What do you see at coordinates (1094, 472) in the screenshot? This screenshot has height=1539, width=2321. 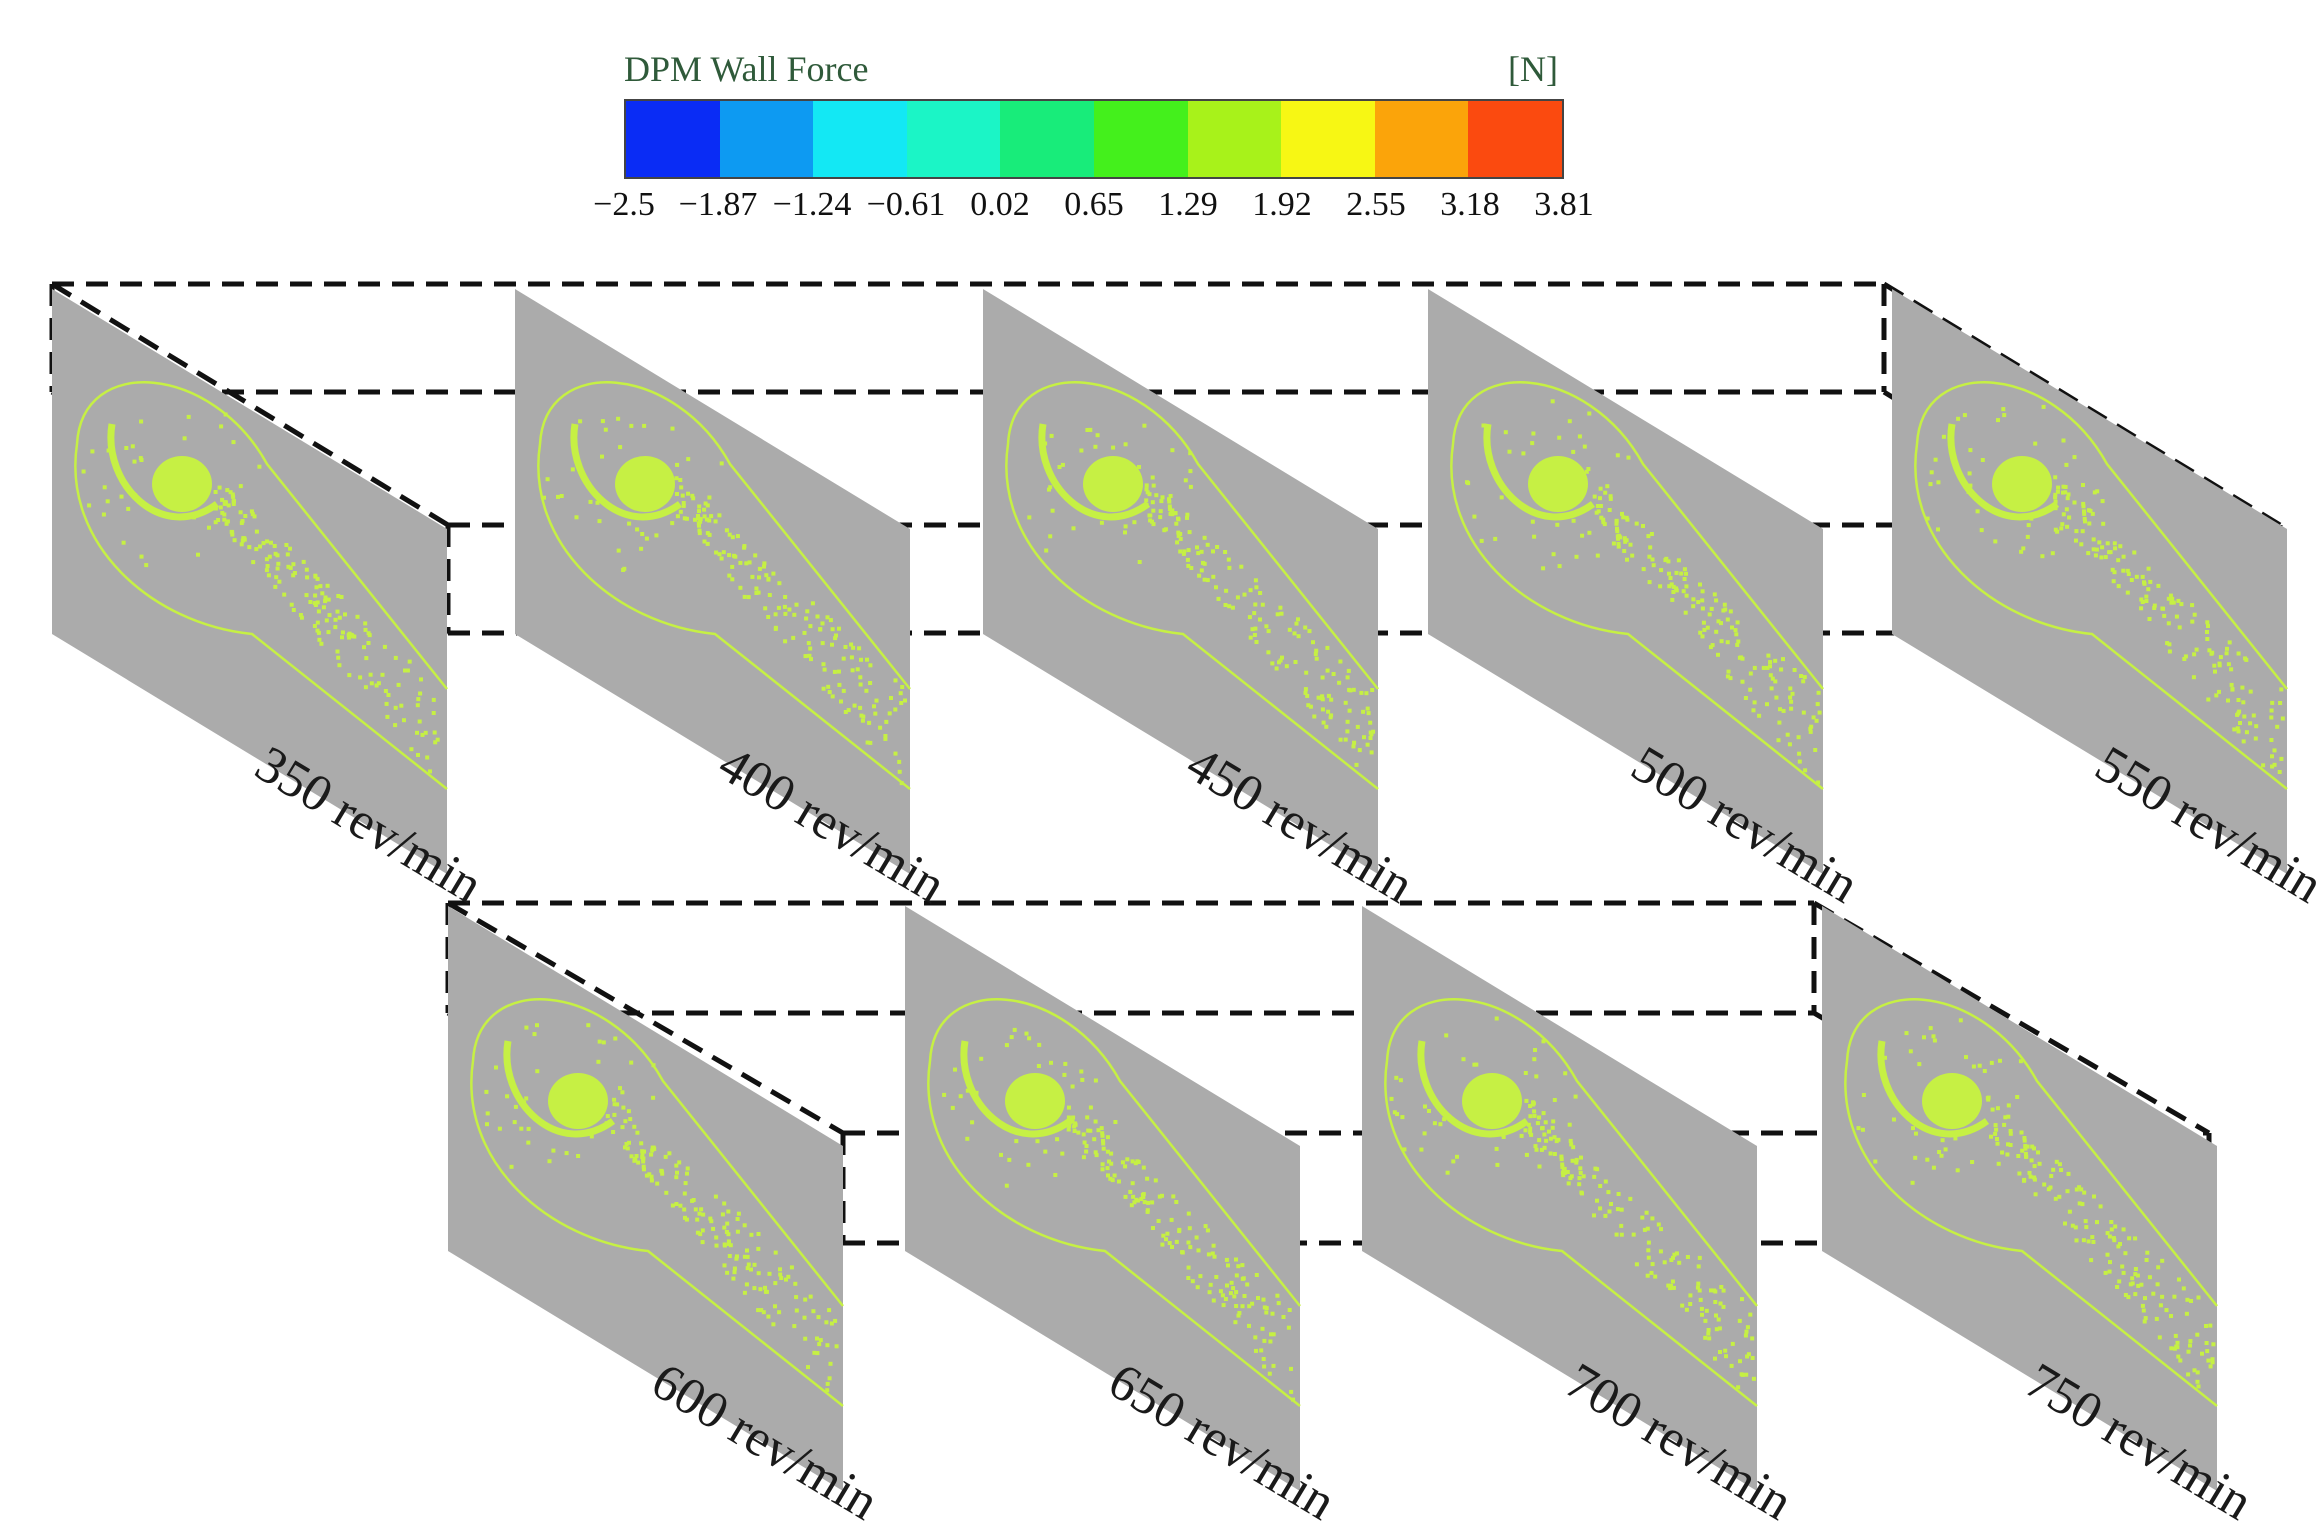 I see `spiral-band` at bounding box center [1094, 472].